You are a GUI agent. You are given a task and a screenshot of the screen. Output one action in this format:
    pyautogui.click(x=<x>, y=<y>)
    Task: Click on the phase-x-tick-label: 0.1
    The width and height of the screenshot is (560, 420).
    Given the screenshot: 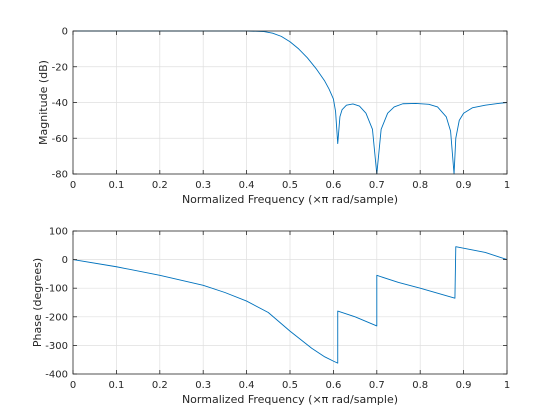 What is the action you would take?
    pyautogui.click(x=116, y=385)
    